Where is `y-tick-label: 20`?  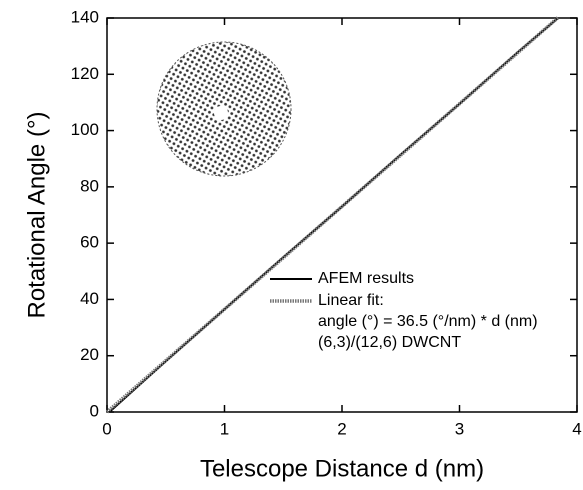 y-tick-label: 20 is located at coordinates (89, 354).